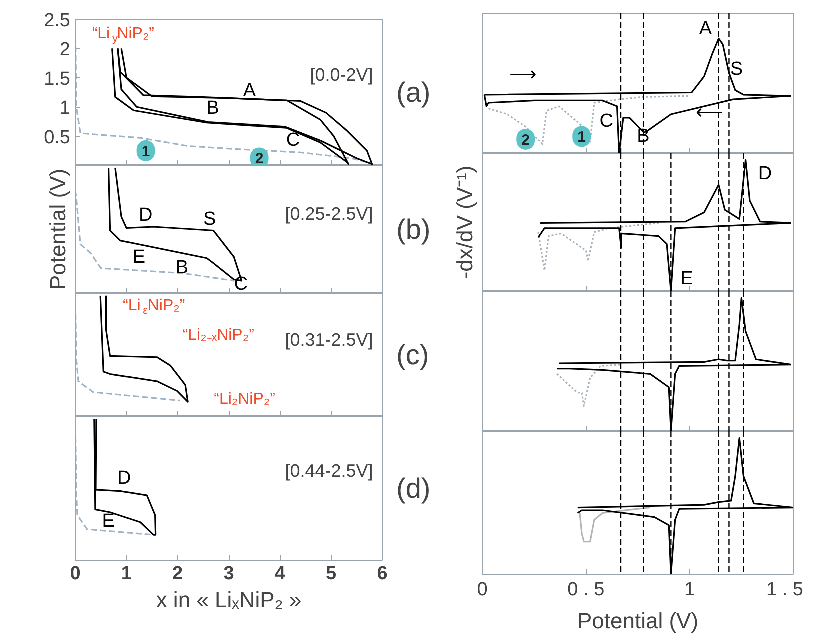  Describe the element at coordinates (57, 137) in the screenshot. I see `y-tick-label: 0.5` at that location.